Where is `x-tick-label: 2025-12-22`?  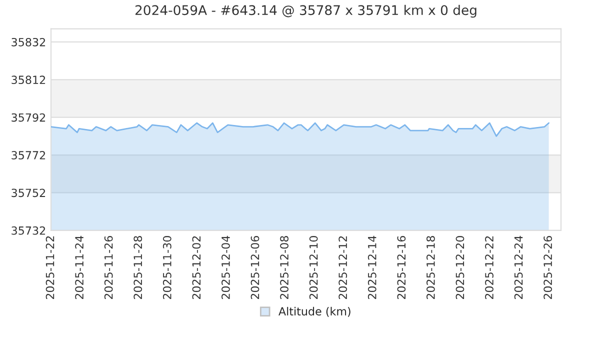
x-tick-label: 2025-12-22 is located at coordinates (489, 268).